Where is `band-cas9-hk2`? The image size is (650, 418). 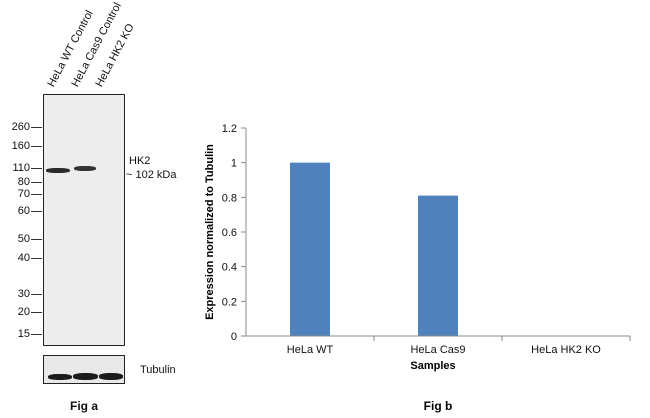 band-cas9-hk2 is located at coordinates (85, 168).